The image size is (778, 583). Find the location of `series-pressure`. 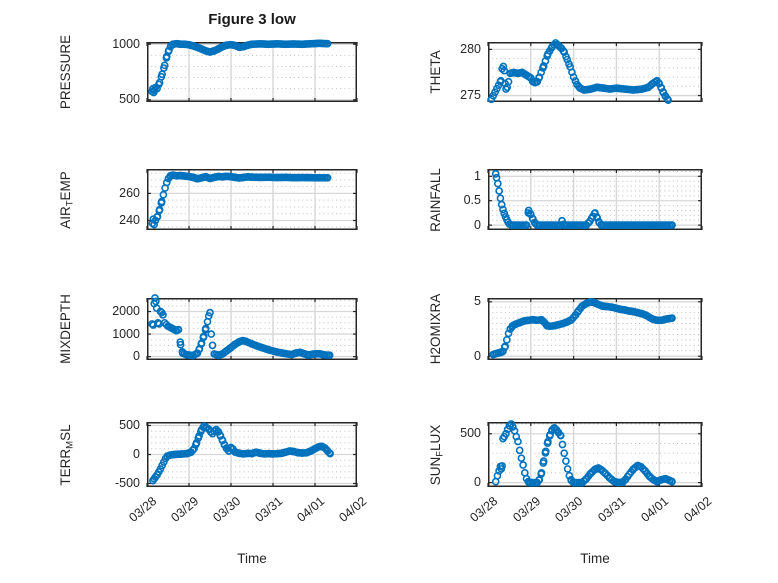

series-pressure is located at coordinates (240, 68).